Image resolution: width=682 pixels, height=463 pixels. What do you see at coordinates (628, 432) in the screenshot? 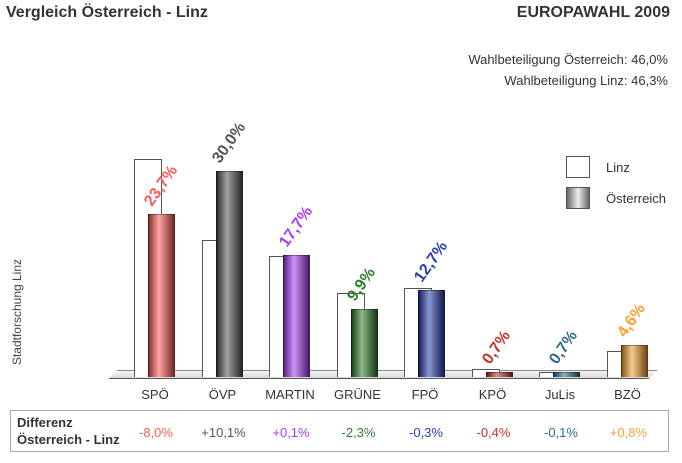
I see `difference-value-bzö: +0,8%` at bounding box center [628, 432].